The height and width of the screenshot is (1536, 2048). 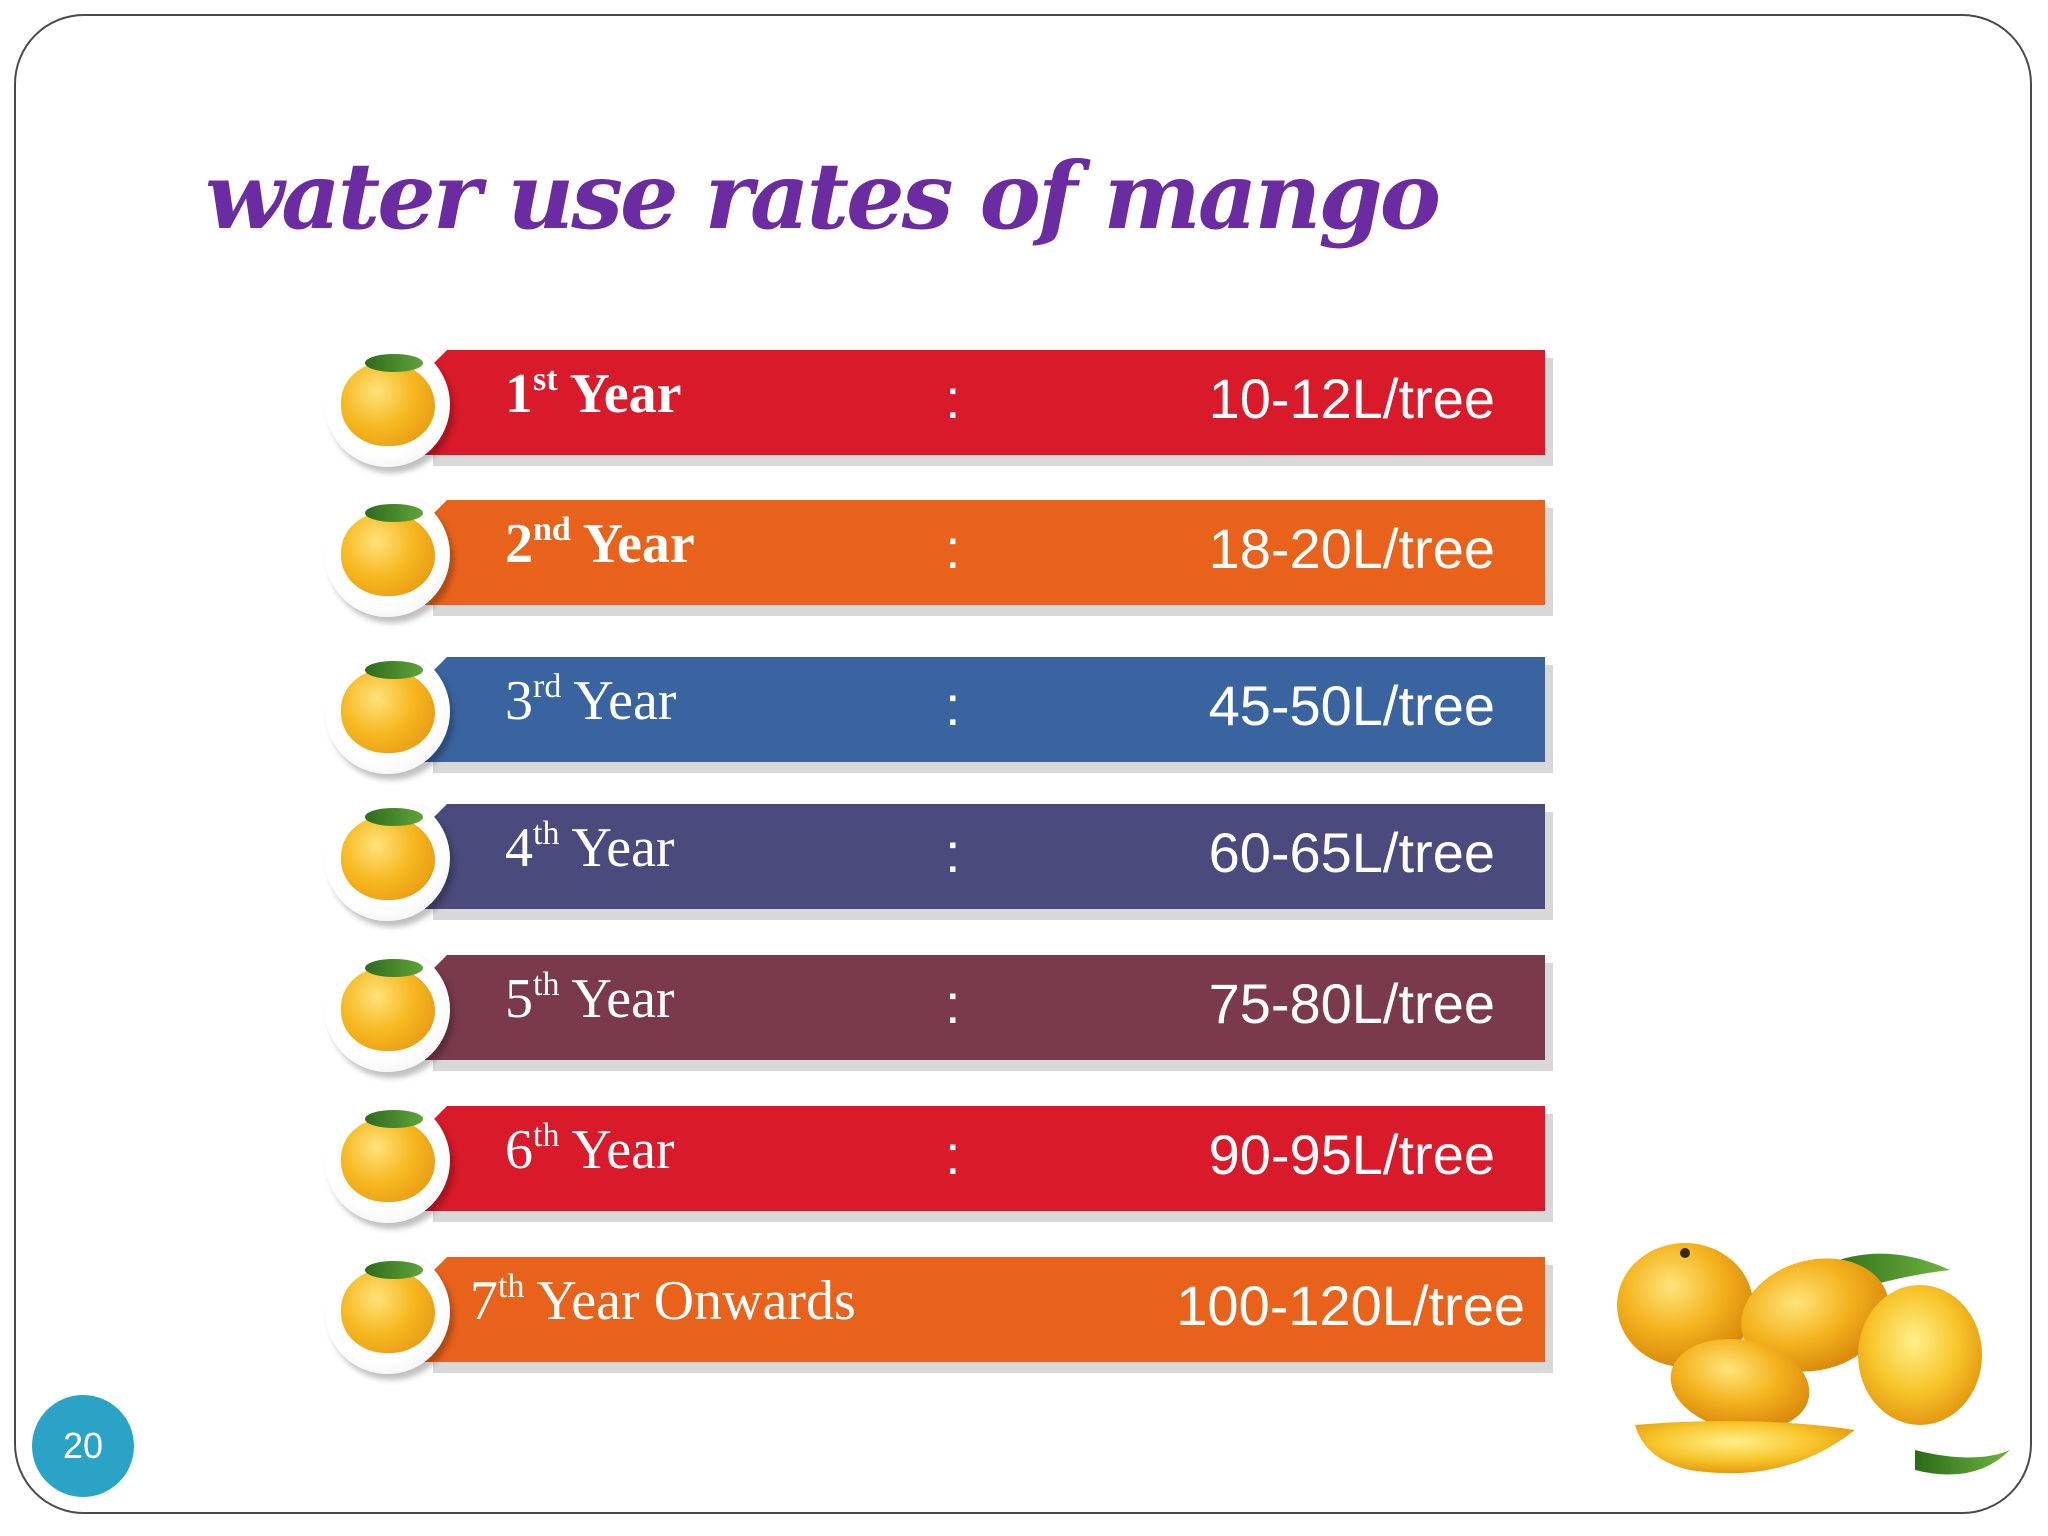 What do you see at coordinates (1351, 398) in the screenshot?
I see `row-value: 10-12L/tree` at bounding box center [1351, 398].